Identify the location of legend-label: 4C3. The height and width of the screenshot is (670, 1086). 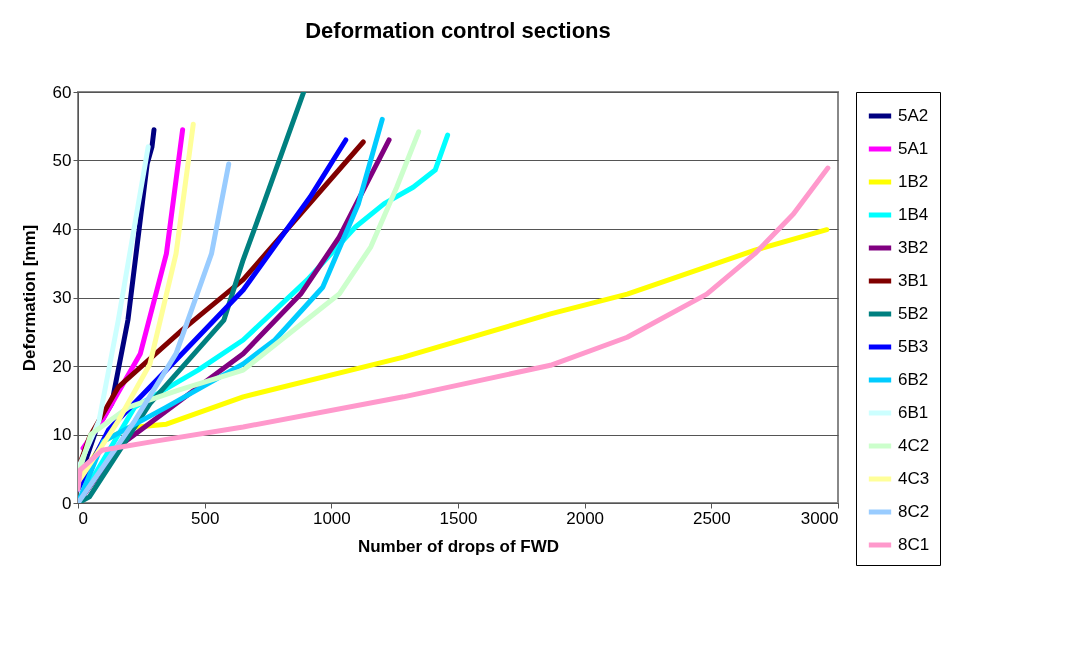
(914, 478).